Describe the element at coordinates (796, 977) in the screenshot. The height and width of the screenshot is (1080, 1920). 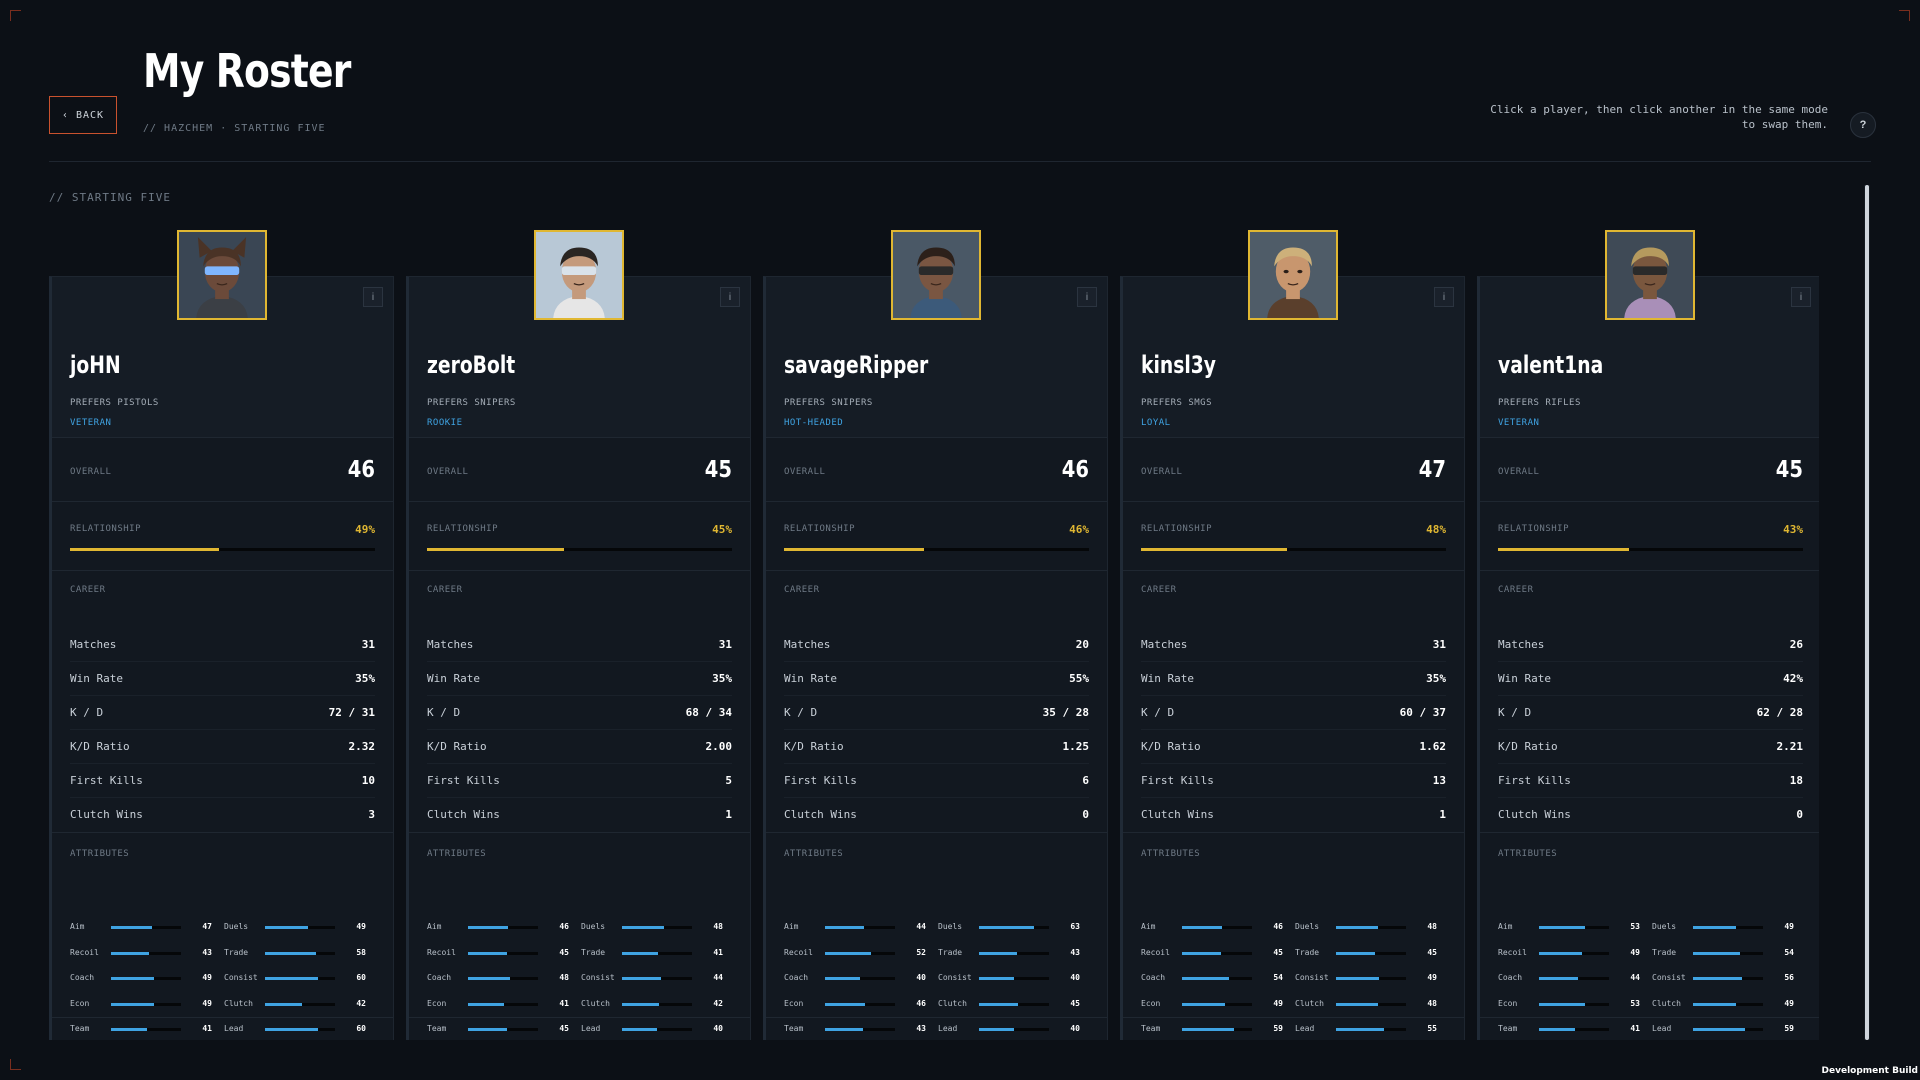
I see `attribute-label: Coach` at that location.